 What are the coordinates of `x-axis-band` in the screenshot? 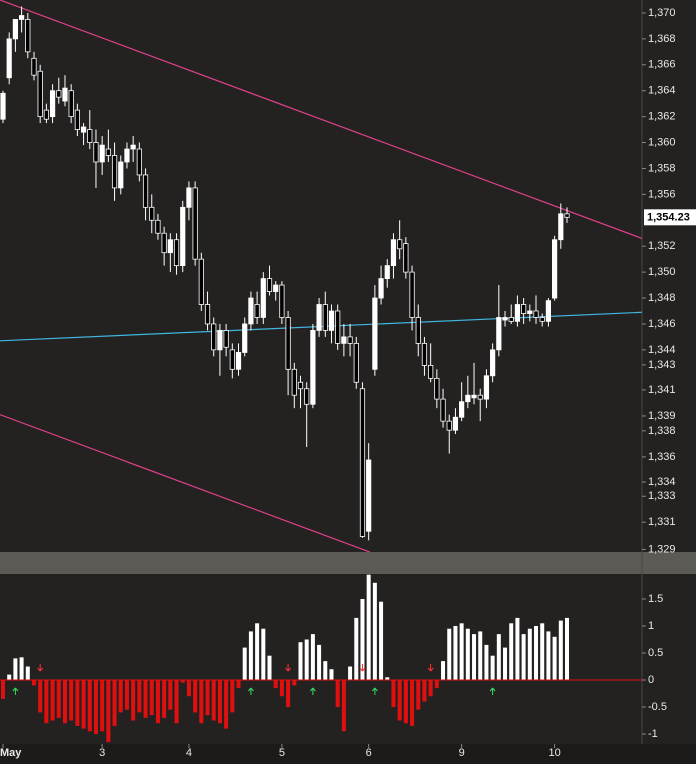 It's located at (348, 754).